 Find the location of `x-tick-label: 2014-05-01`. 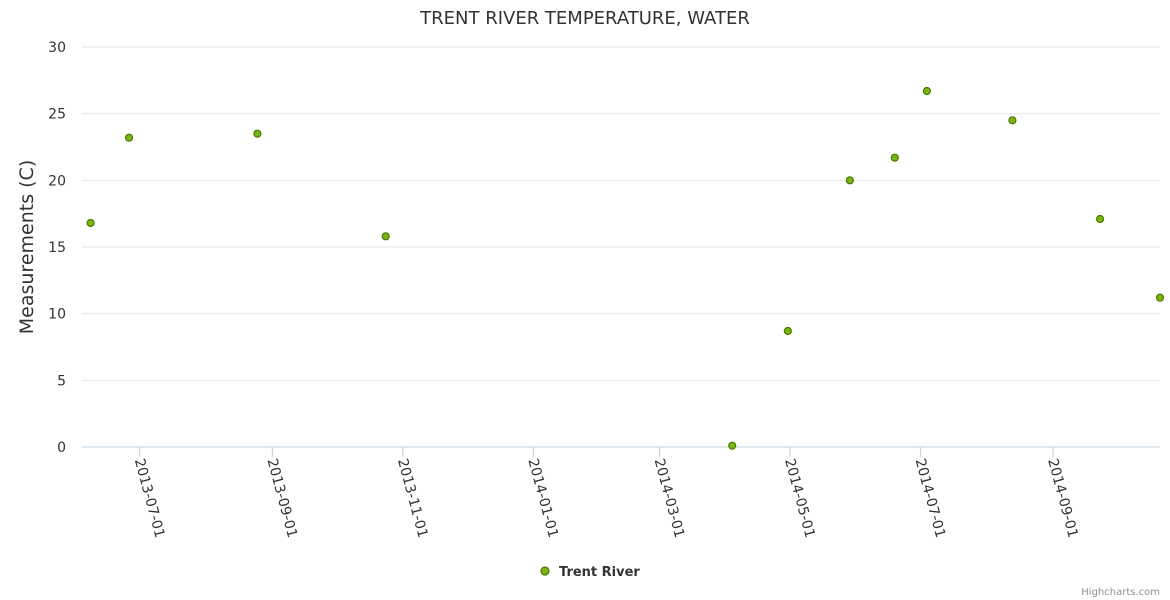

x-tick-label: 2014-05-01 is located at coordinates (799, 498).